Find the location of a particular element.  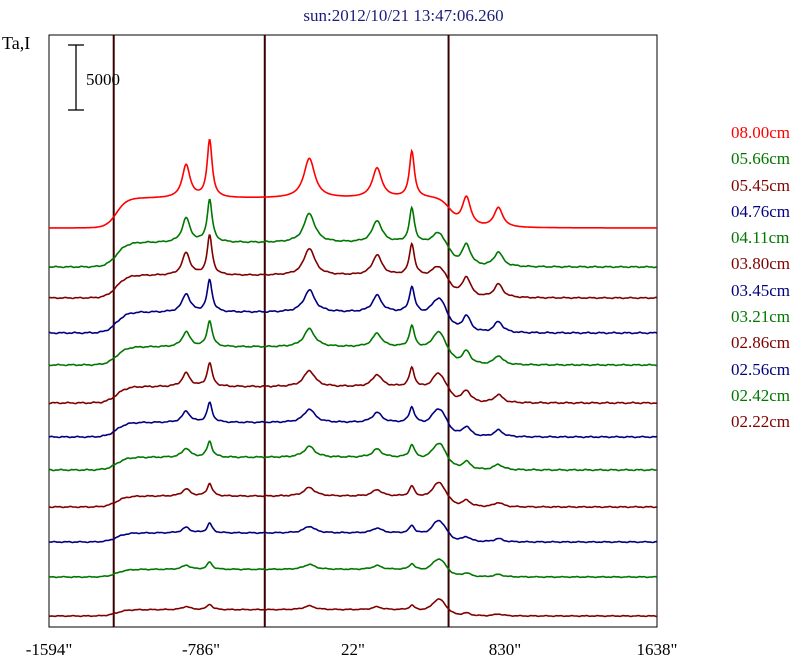

x-tick-label: 1638" is located at coordinates (657, 649).